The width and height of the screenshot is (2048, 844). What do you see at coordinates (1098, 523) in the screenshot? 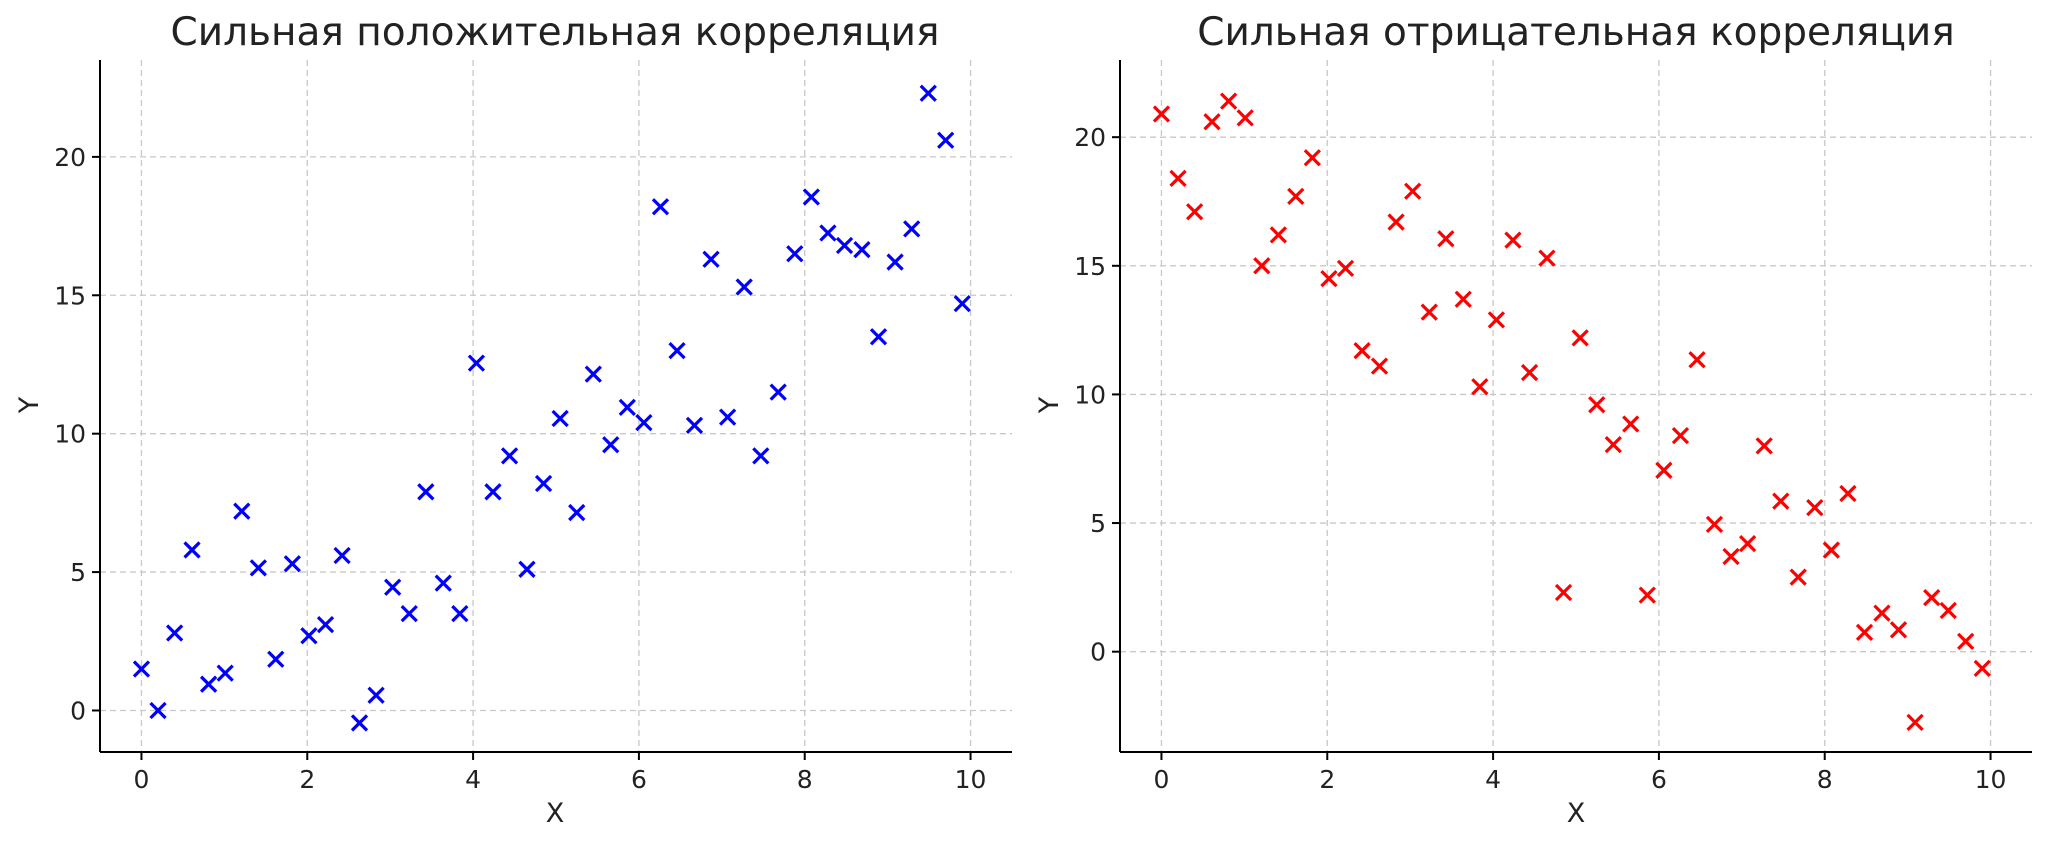
I see `y-tick-label: 5` at bounding box center [1098, 523].